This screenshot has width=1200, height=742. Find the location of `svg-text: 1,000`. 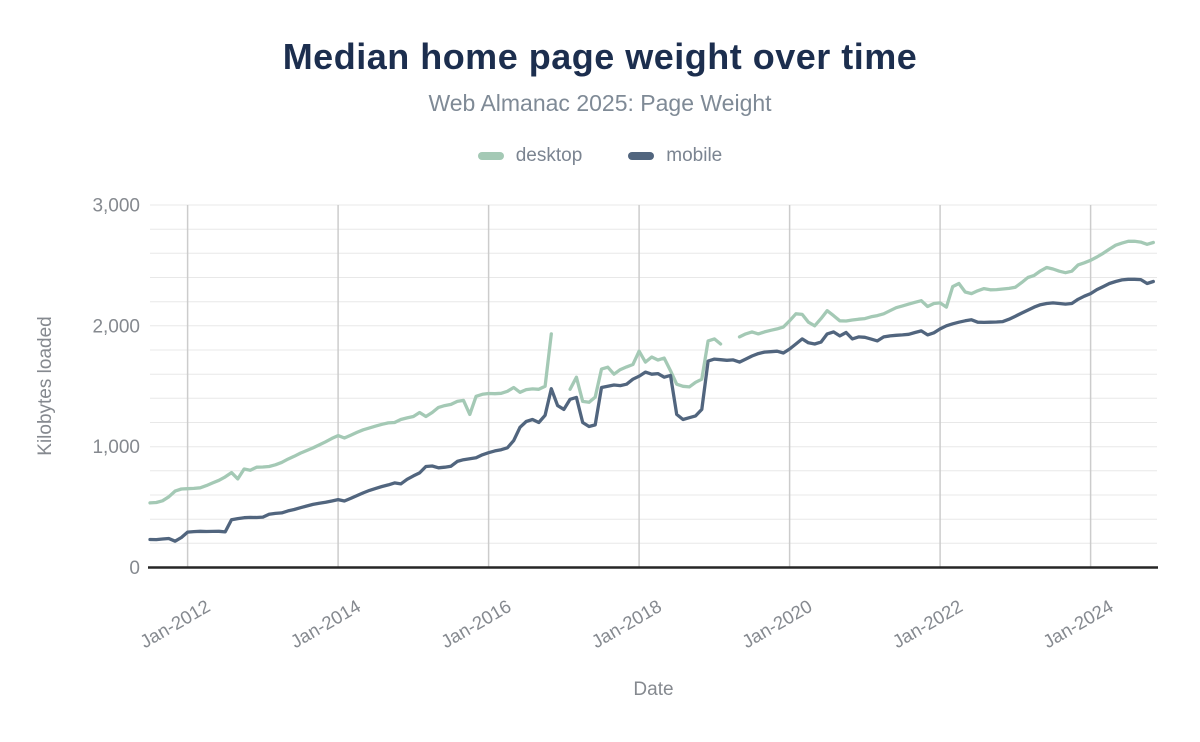

svg-text: 1,000 is located at coordinates (116, 447).